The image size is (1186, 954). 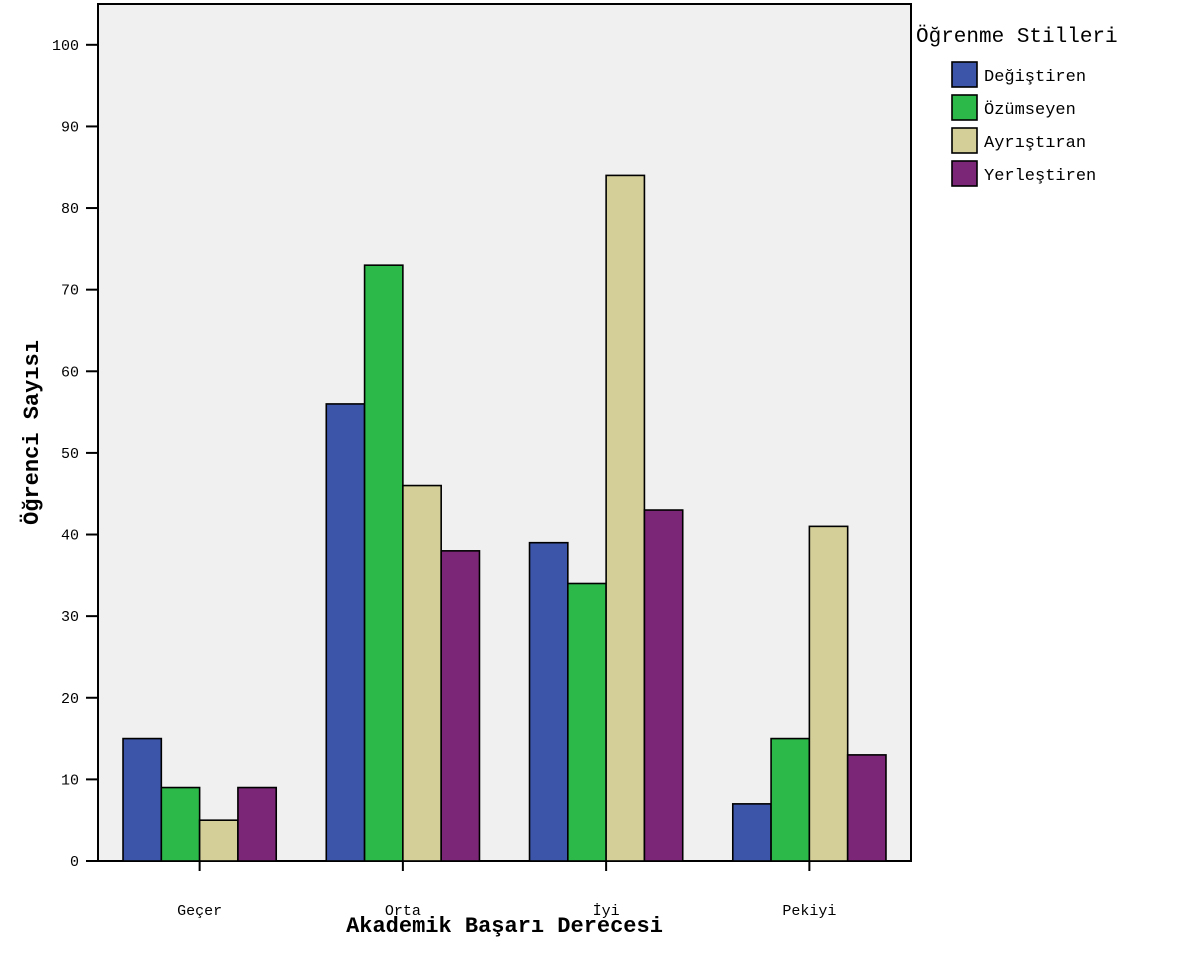 I want to click on x-tick-label-1: Orta, so click(x=403, y=911).